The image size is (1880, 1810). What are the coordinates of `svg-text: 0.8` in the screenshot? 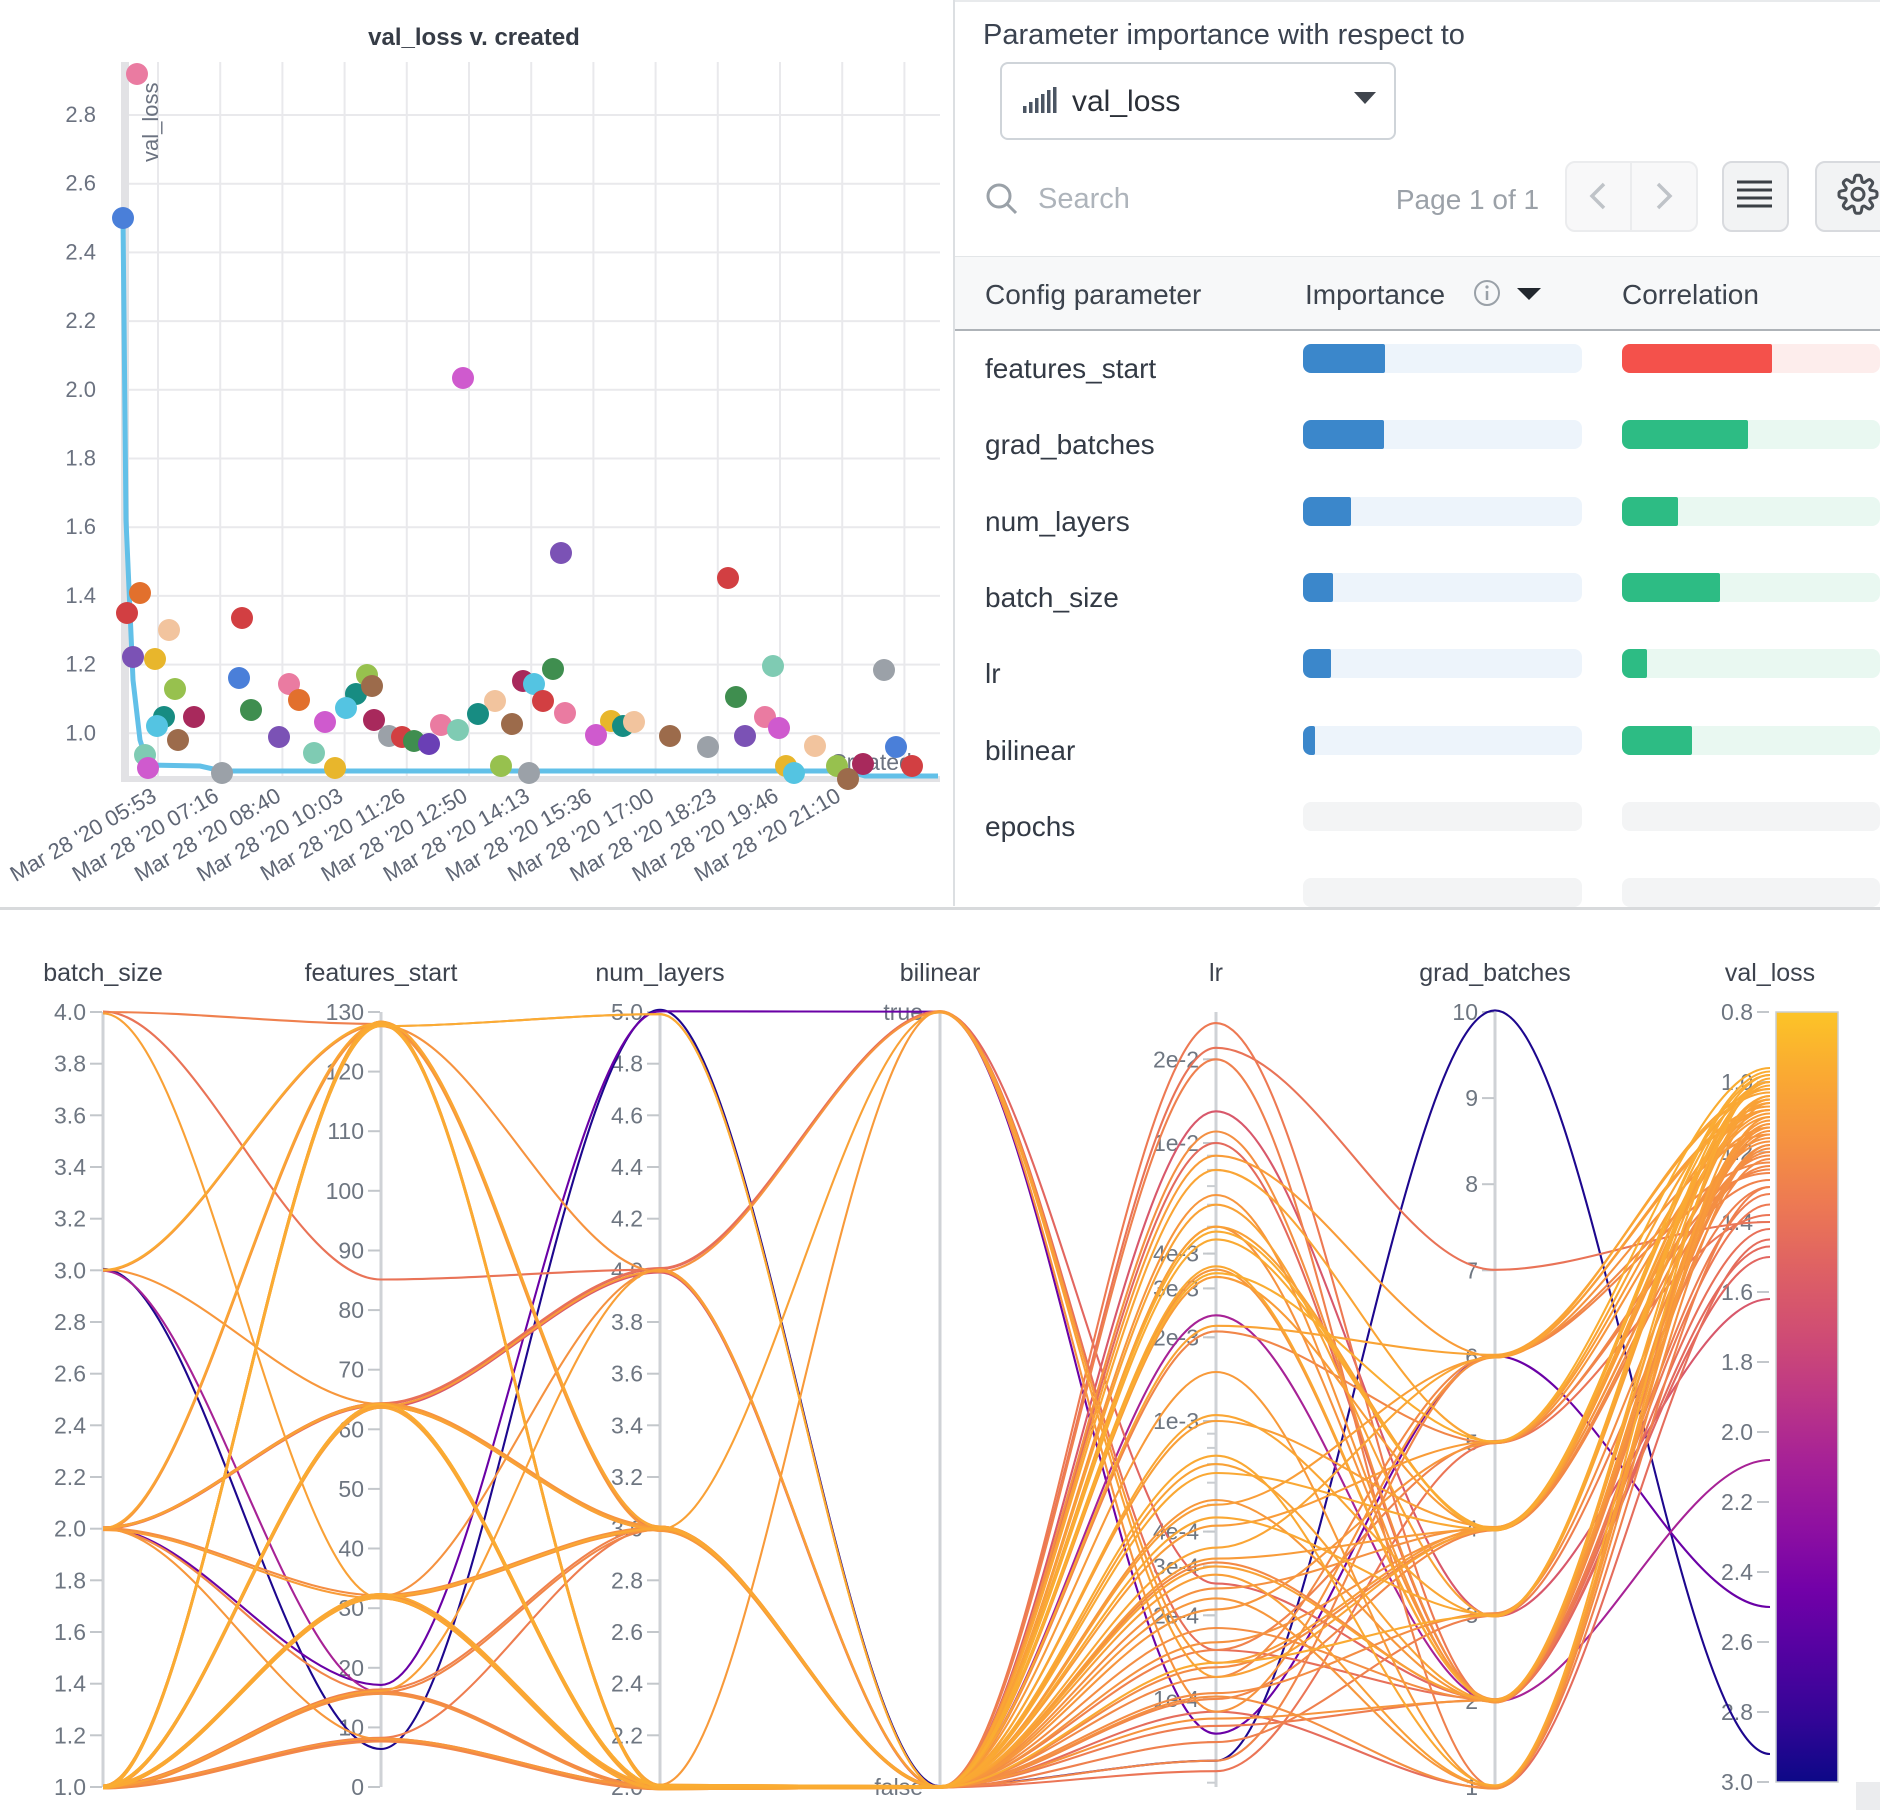 It's located at (1737, 1012).